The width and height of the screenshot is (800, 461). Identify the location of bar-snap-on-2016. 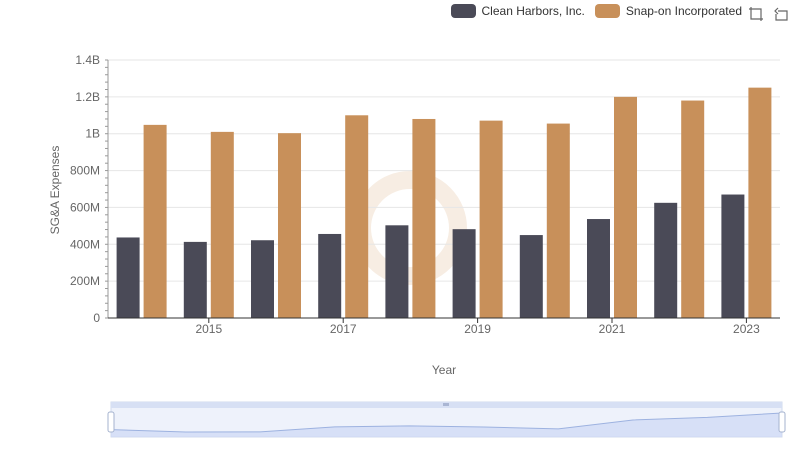
(289, 225).